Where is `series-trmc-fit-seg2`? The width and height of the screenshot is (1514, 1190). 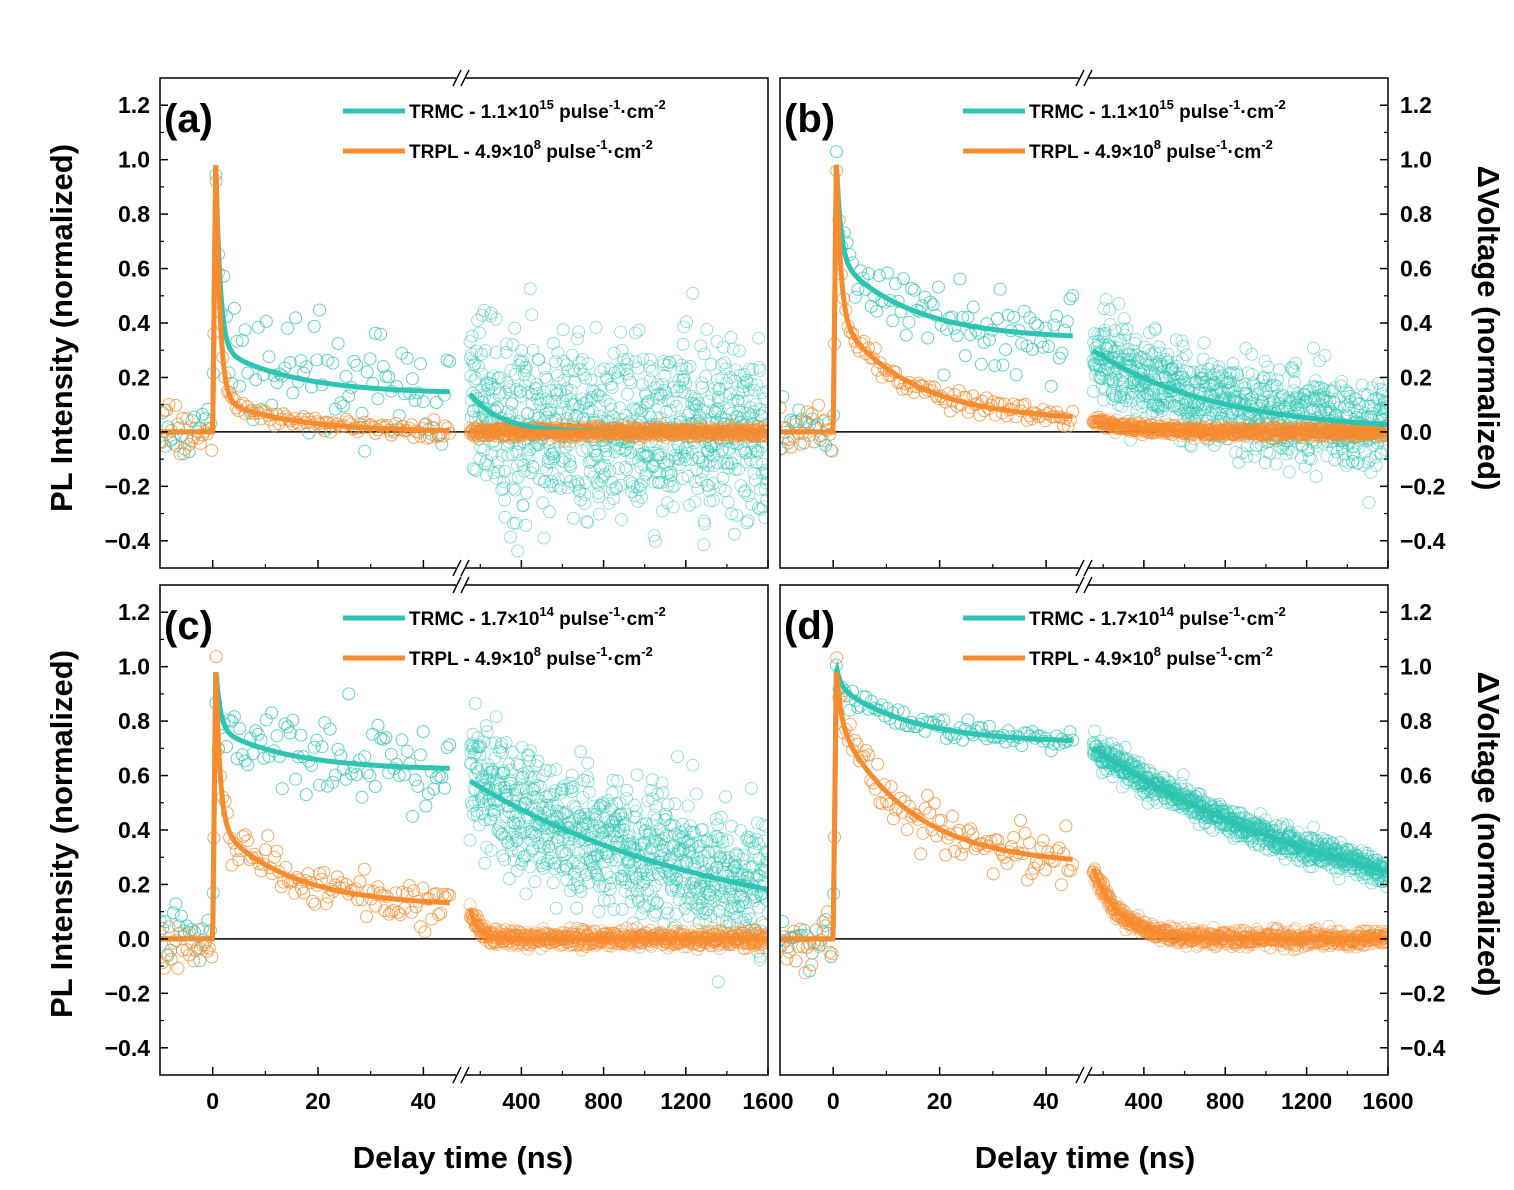 series-trmc-fit-seg2 is located at coordinates (1239, 388).